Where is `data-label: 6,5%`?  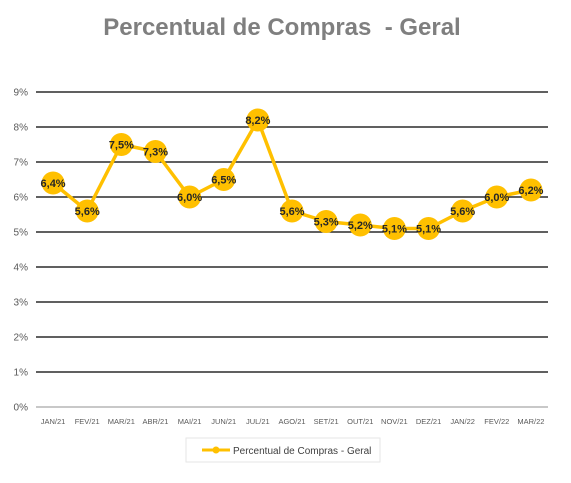 data-label: 6,5% is located at coordinates (223, 181).